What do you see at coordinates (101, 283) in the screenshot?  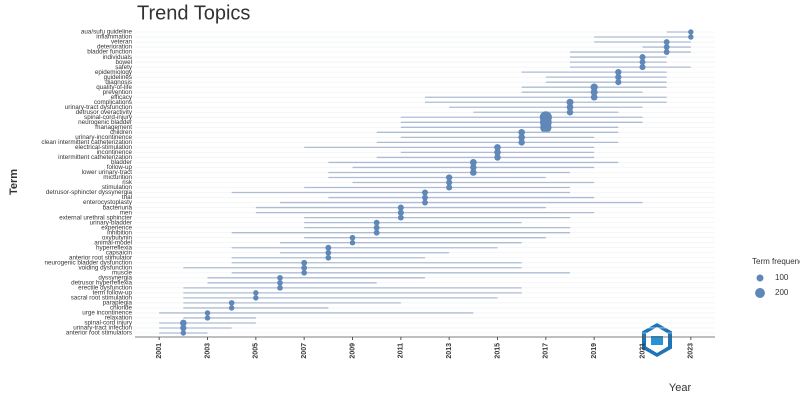 I see `y-tick-label: detrusor hyperreflexia` at bounding box center [101, 283].